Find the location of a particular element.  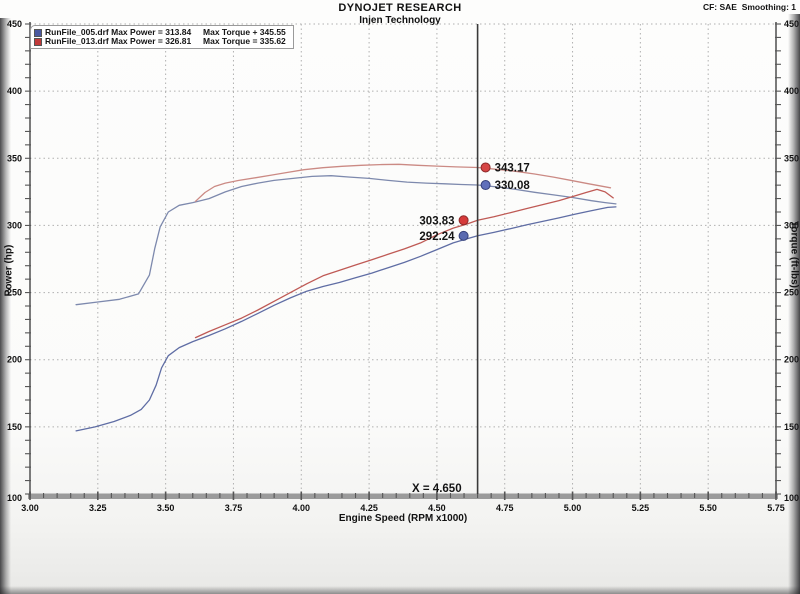

y-axis-title-torque: Torque (ft-lbs) is located at coordinates (794, 254).